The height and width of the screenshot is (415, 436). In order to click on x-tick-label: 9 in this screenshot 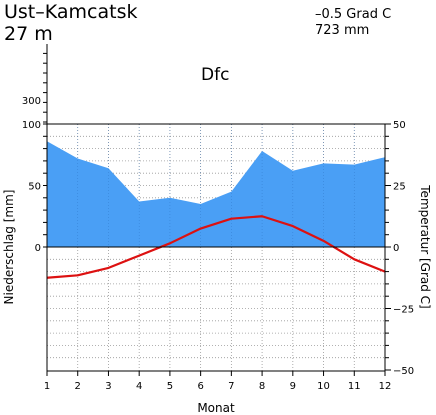, I will do `click(293, 386)`.